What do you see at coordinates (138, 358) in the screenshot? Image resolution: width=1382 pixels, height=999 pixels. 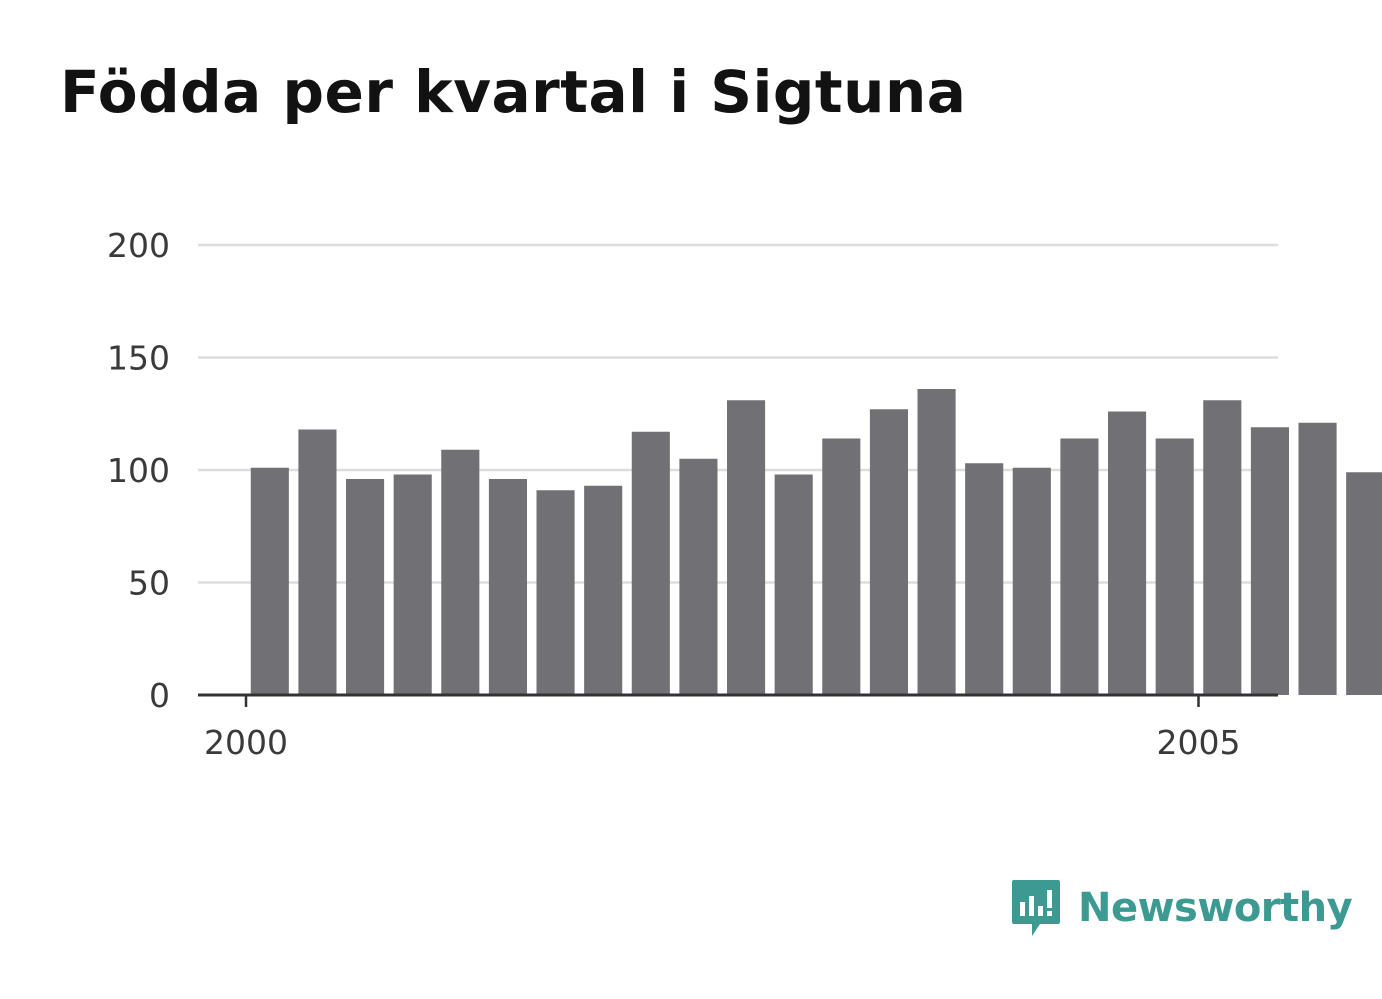 I see `y-tick-label: 150` at bounding box center [138, 358].